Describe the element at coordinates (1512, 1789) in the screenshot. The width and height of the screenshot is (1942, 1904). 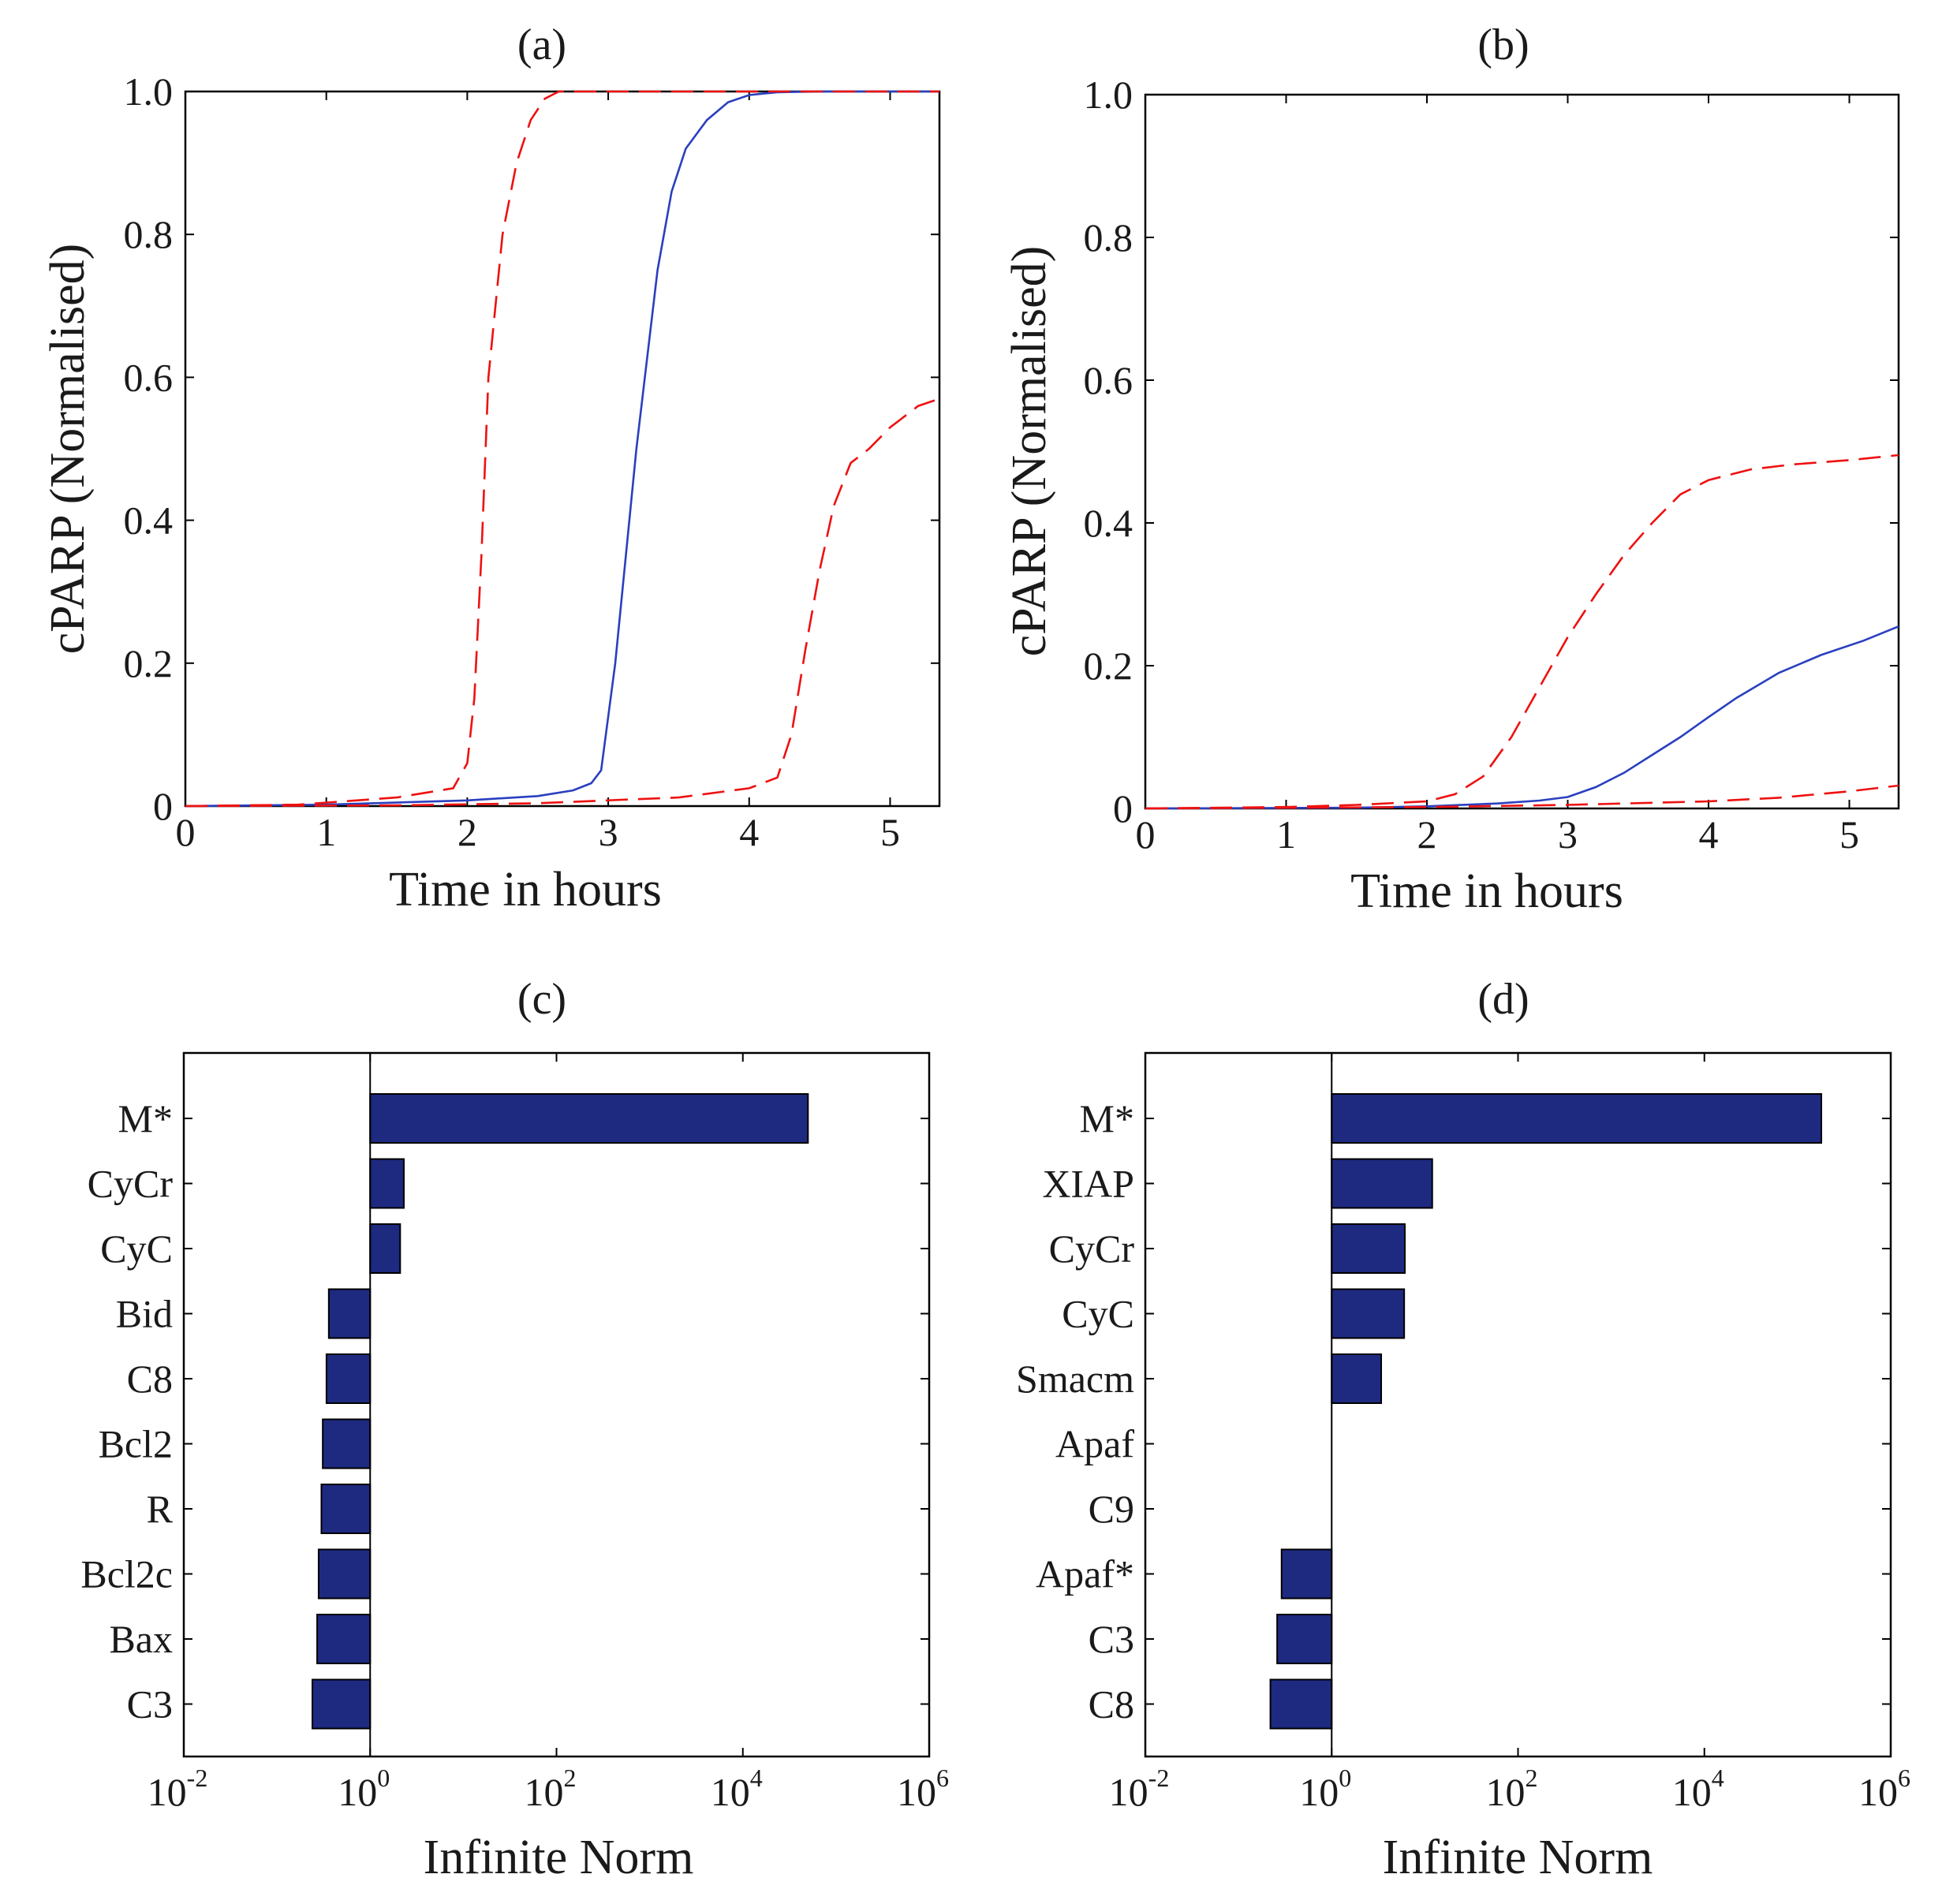
I see `panel-d-xtick-label: 10²` at that location.